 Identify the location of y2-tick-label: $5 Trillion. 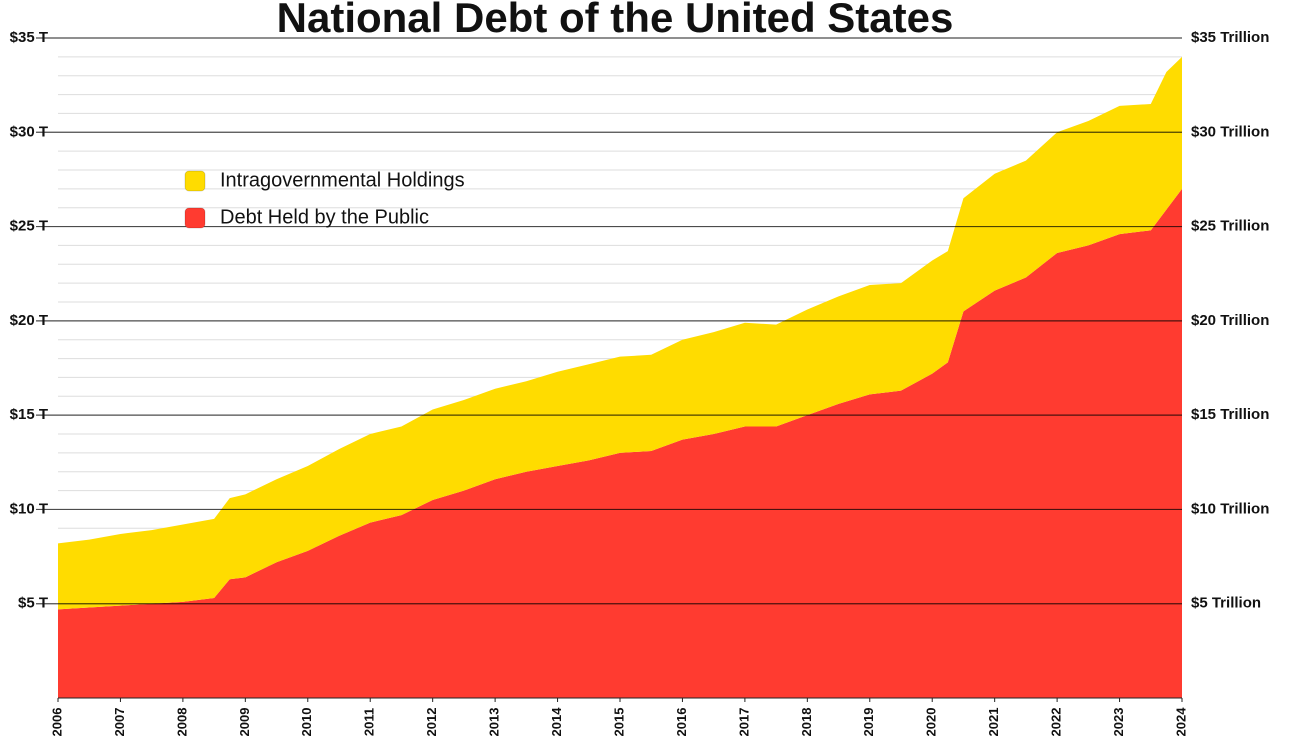
(1226, 603).